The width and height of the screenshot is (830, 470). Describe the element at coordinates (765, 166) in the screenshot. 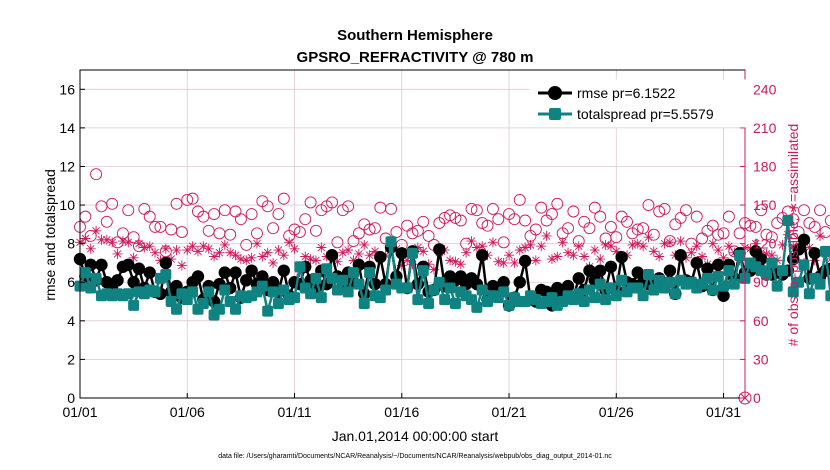

I see `y-tick-label-right: 180` at that location.